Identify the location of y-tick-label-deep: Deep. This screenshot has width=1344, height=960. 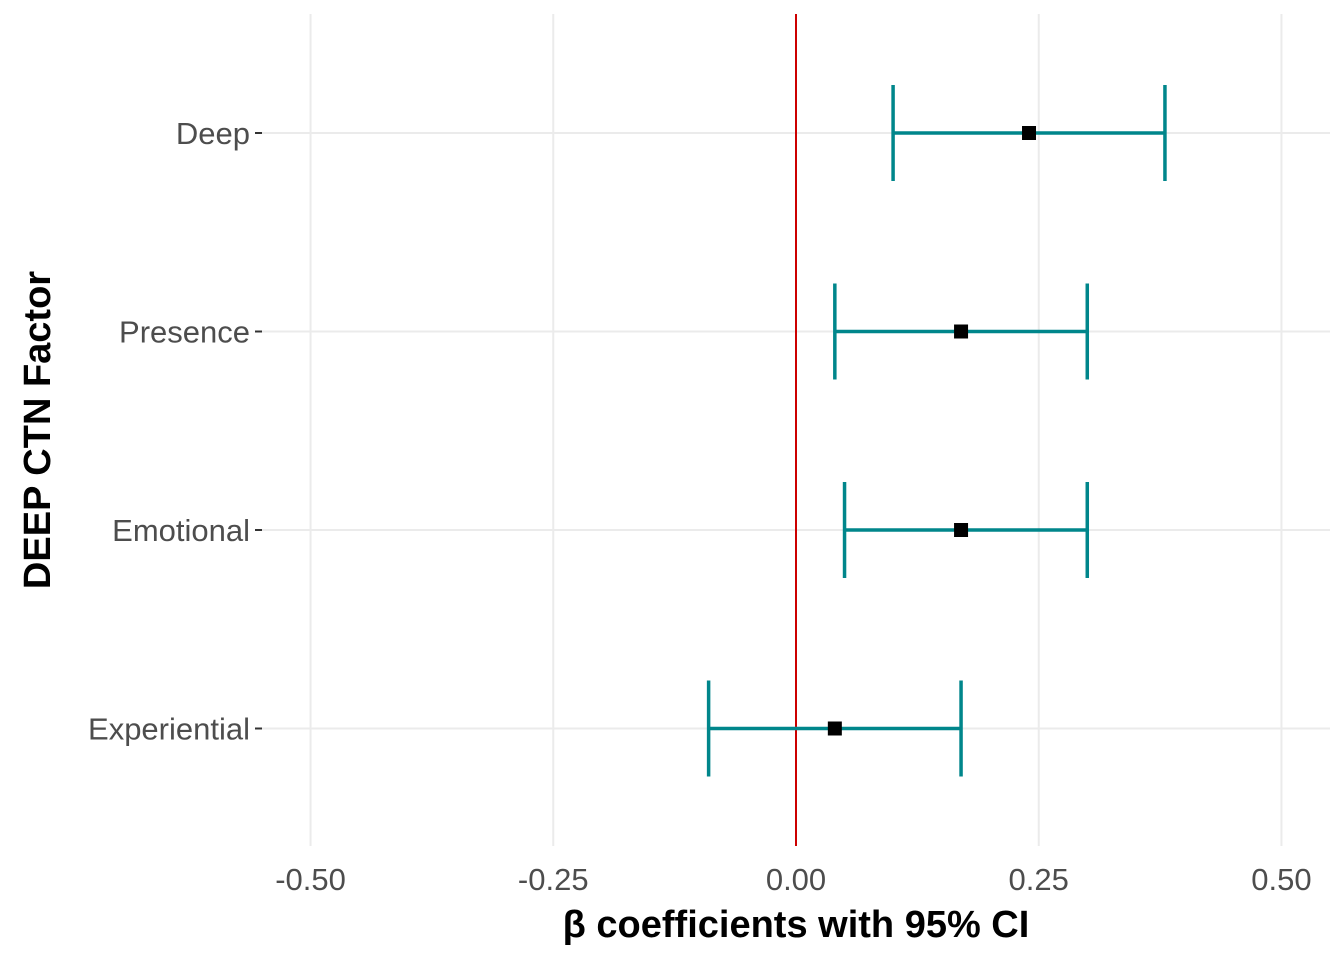
(213, 133).